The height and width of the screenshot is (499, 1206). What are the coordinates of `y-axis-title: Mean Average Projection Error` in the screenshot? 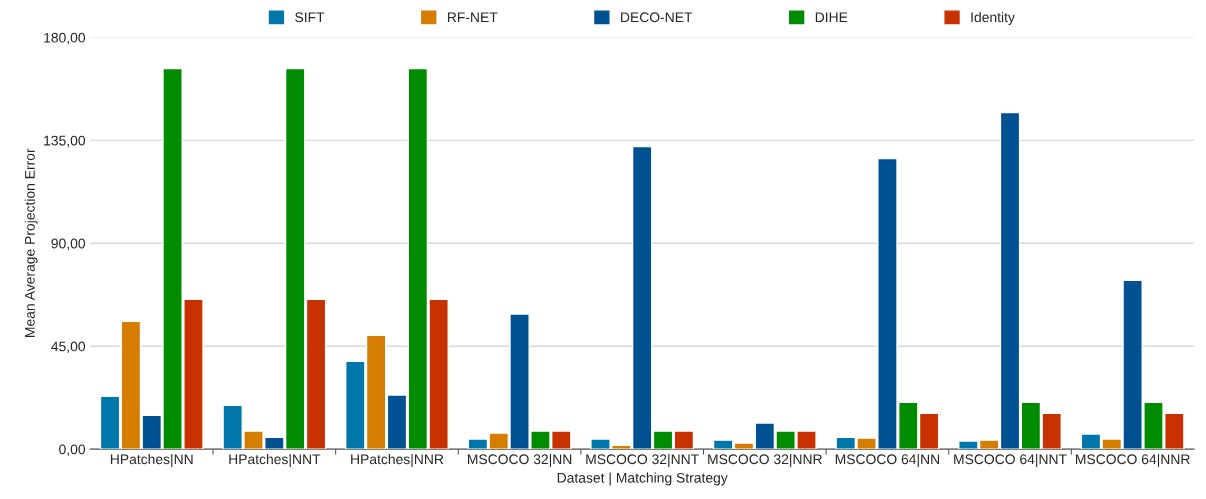 It's located at (31, 242).